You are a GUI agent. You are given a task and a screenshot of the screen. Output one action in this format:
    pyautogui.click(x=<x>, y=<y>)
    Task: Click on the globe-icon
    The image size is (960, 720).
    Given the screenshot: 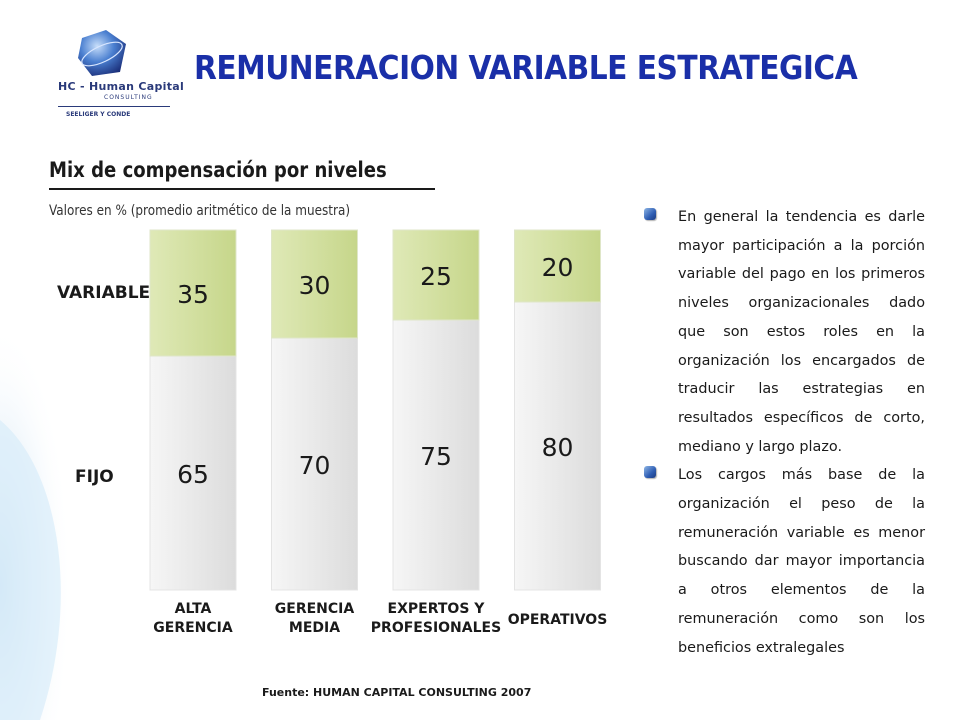 What is the action you would take?
    pyautogui.click(x=102, y=53)
    